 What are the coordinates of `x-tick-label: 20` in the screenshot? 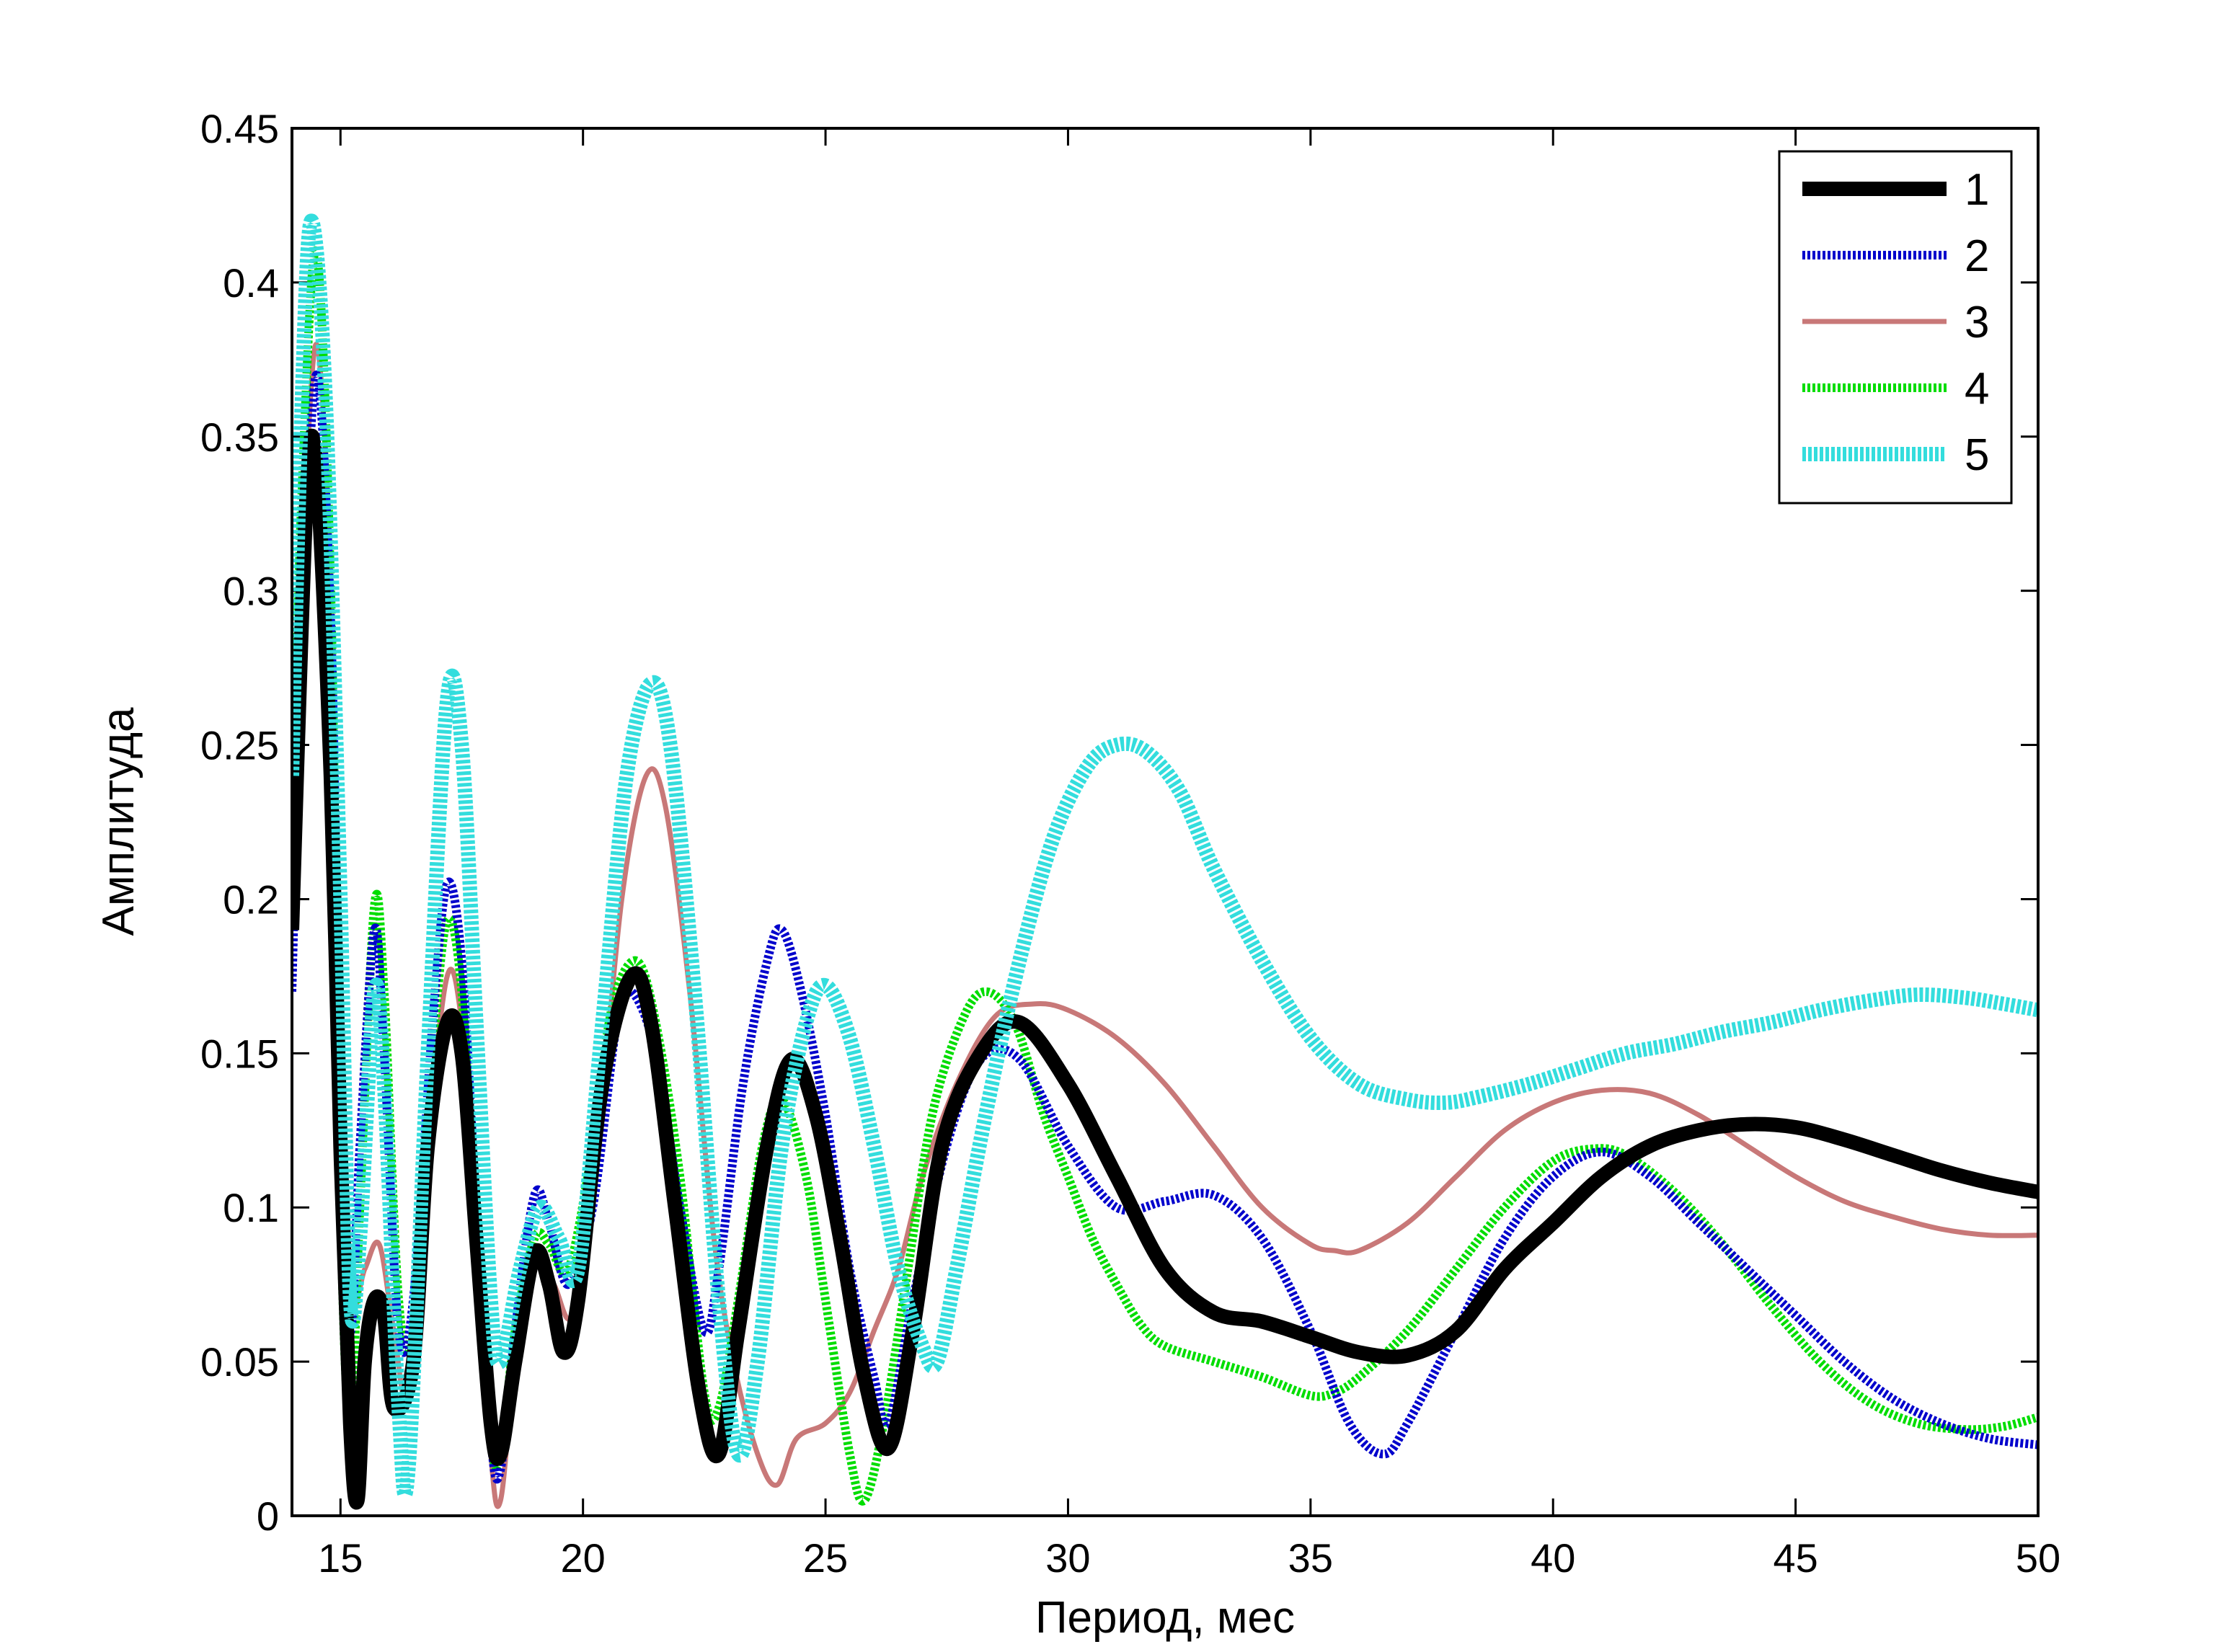 It's located at (584, 1558).